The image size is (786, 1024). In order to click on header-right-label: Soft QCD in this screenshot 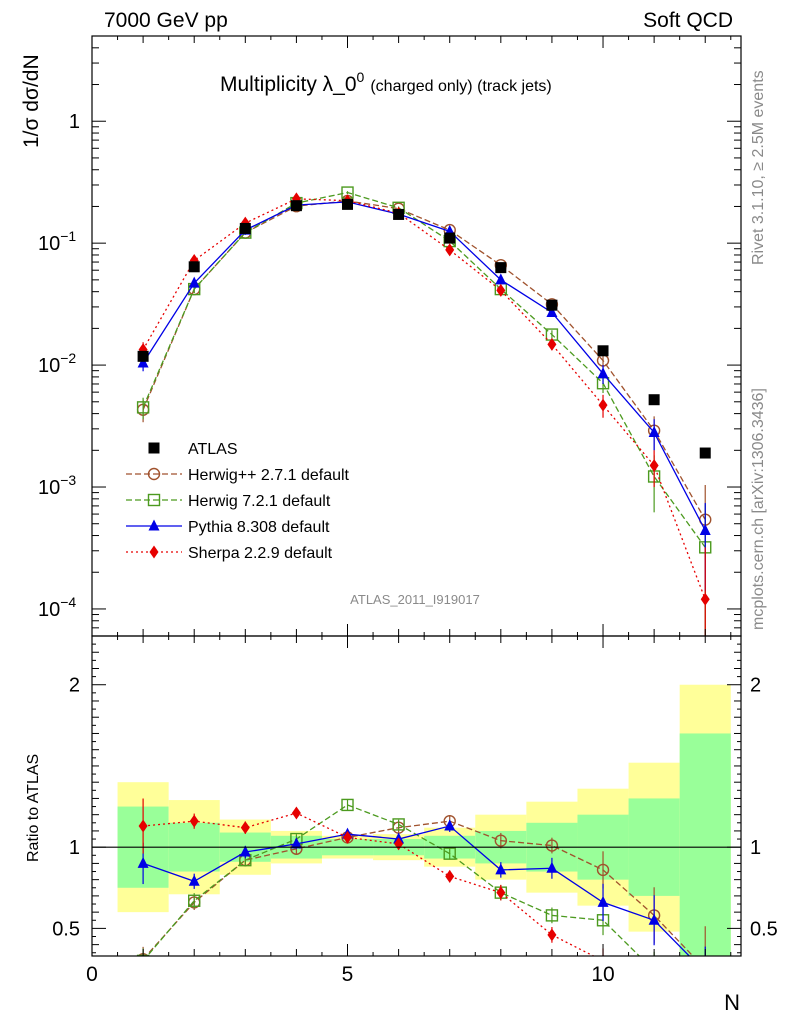, I will do `click(688, 20)`.